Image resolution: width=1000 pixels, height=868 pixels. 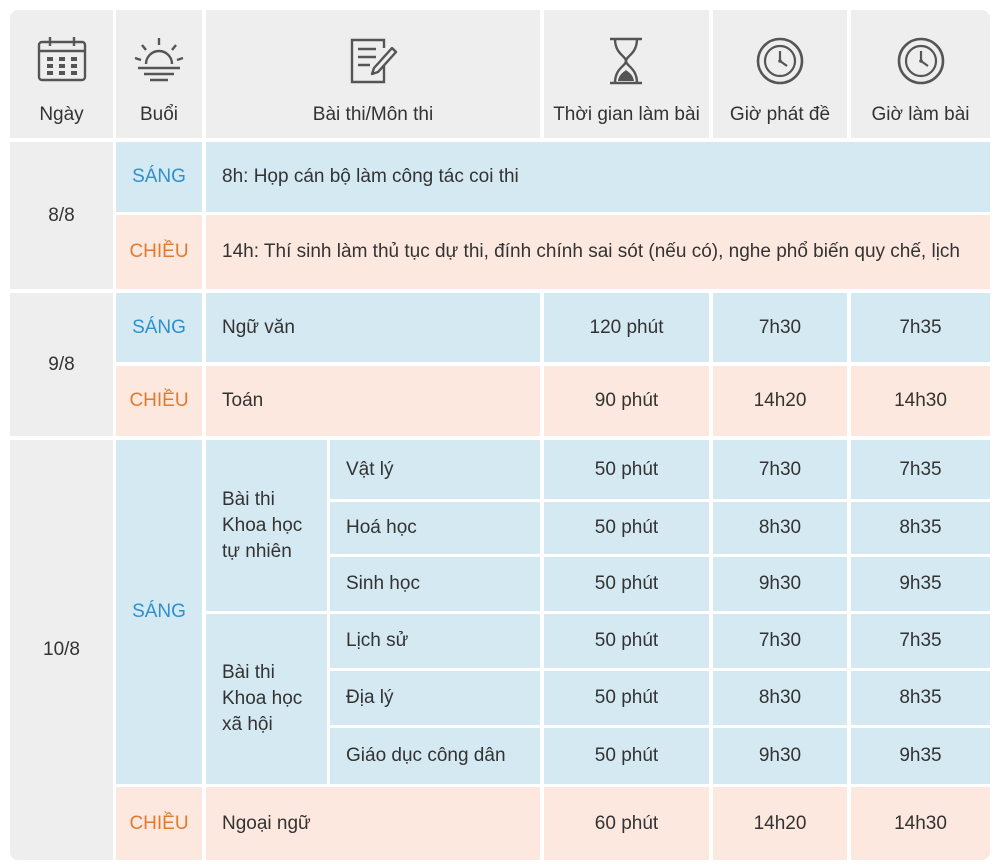 I want to click on subject-name: Toán, so click(x=373, y=401).